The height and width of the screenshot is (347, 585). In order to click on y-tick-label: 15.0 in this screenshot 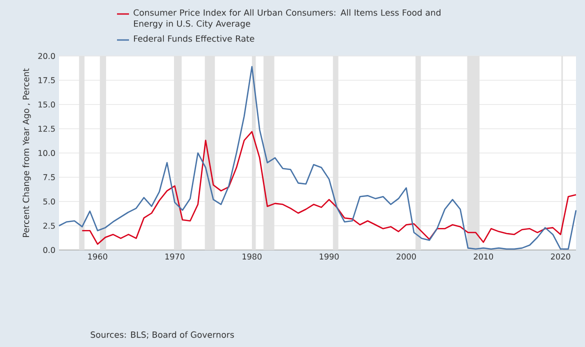, I will do `click(46, 104)`.